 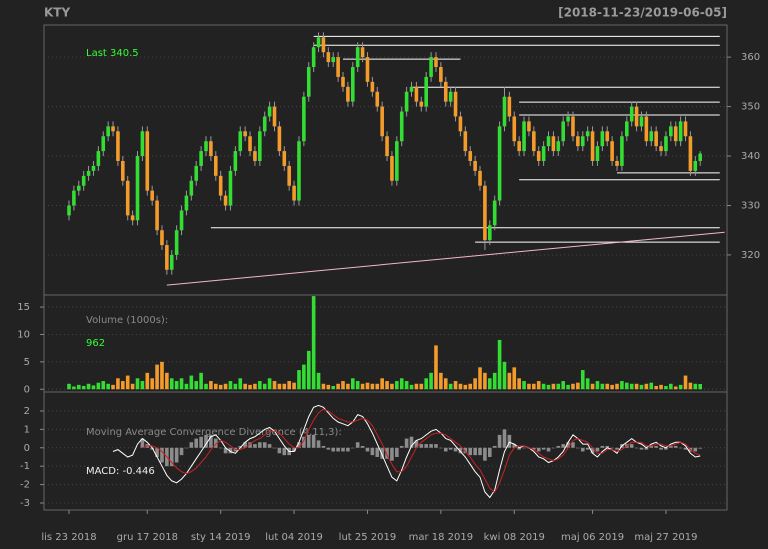 What do you see at coordinates (23, 334) in the screenshot?
I see `y-tick-label: 10` at bounding box center [23, 334].